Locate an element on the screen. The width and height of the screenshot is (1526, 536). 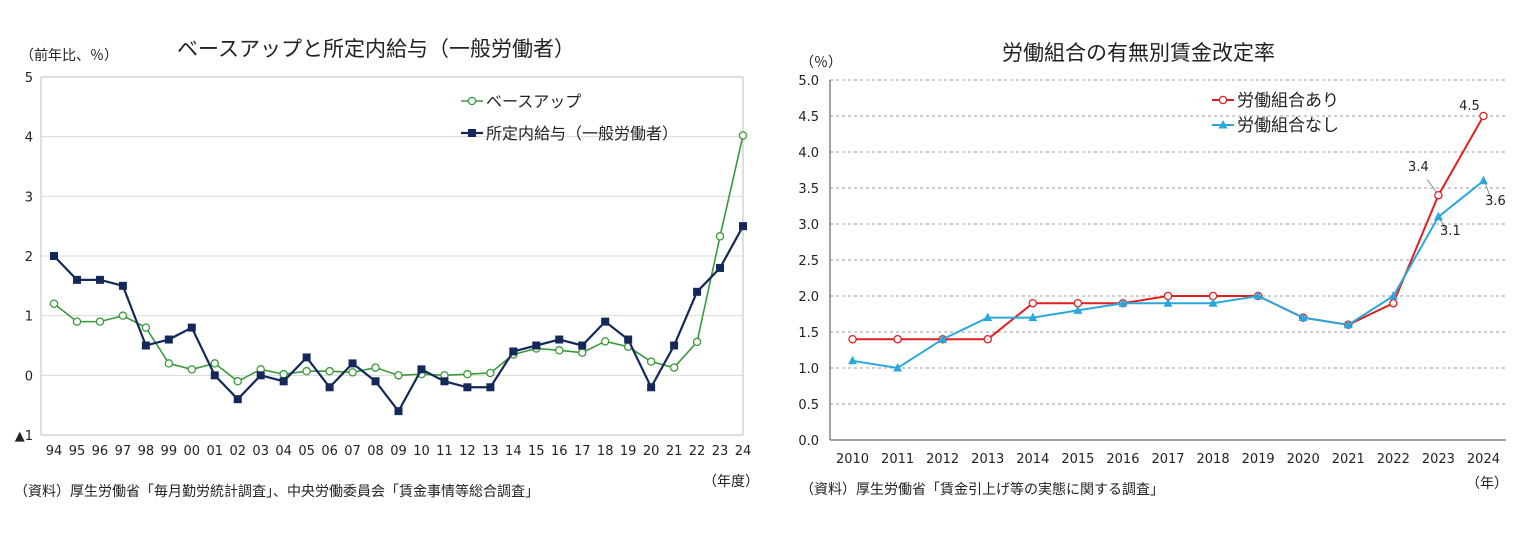
x-tick-label: 06 is located at coordinates (329, 451).